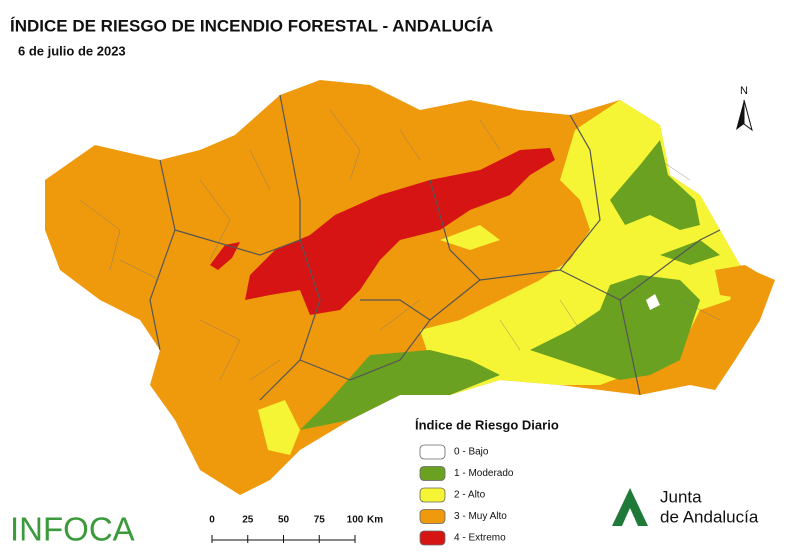 This screenshot has width=793, height=560. What do you see at coordinates (480, 516) in the screenshot?
I see `legend-label: 3 - Muy Alto` at bounding box center [480, 516].